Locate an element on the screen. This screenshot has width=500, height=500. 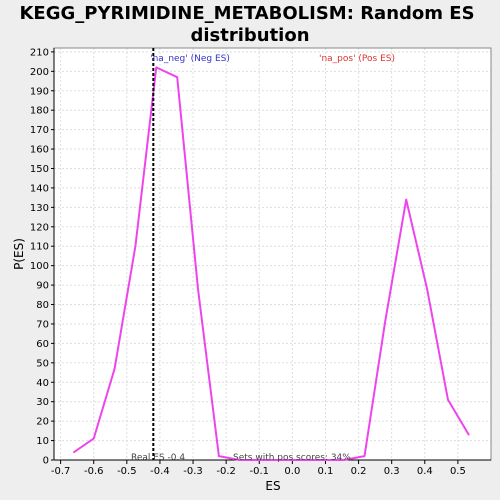
y-tick-label: 20 is located at coordinates (42, 422).